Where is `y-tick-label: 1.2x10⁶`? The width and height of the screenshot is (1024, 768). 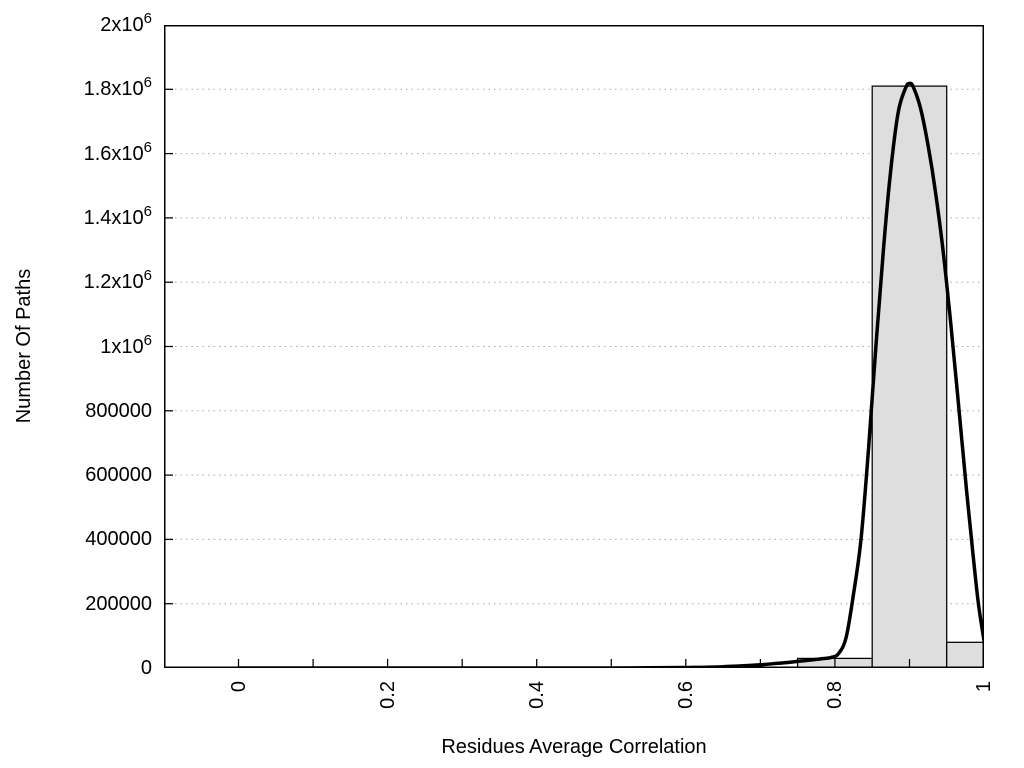
y-tick-label: 1.2x10⁶ is located at coordinates (117, 280).